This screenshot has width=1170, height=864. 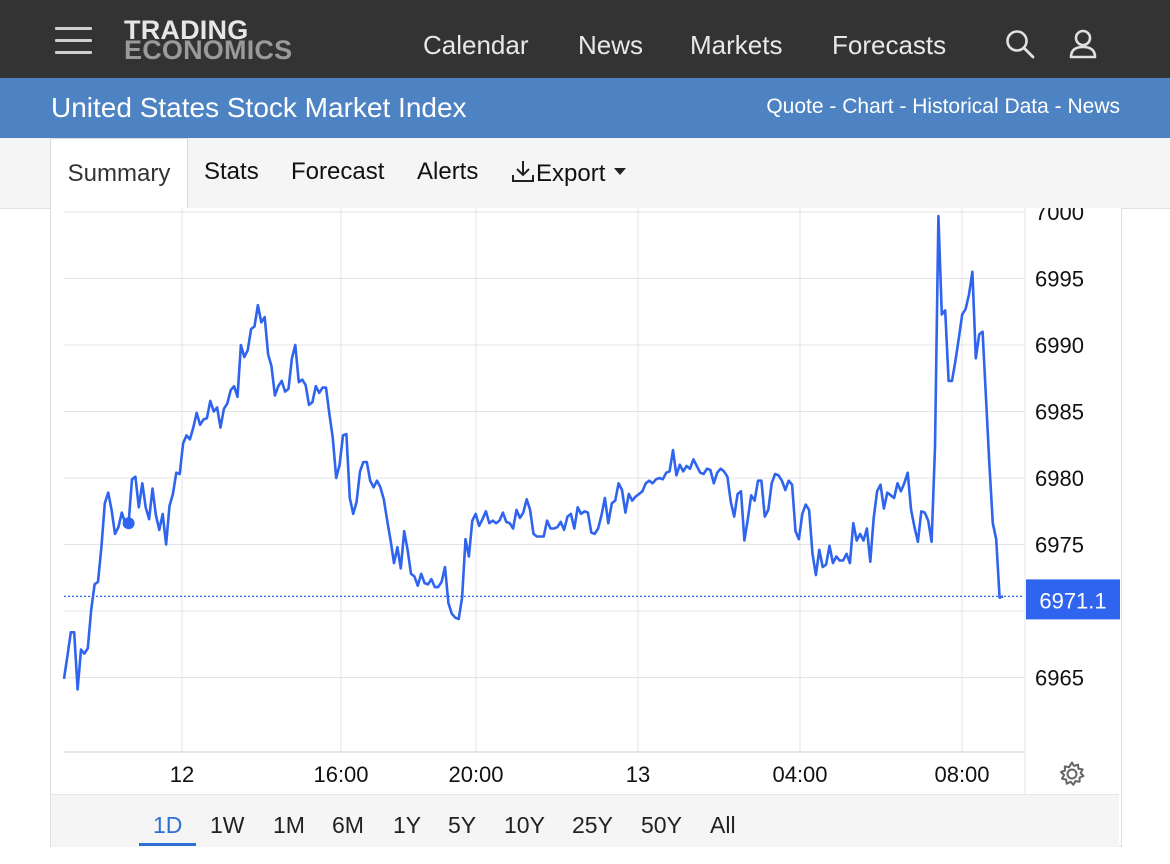 What do you see at coordinates (580, 774) in the screenshot?
I see `x-axis-labels: 12 16:00 20:00 13 04:00 08:00` at bounding box center [580, 774].